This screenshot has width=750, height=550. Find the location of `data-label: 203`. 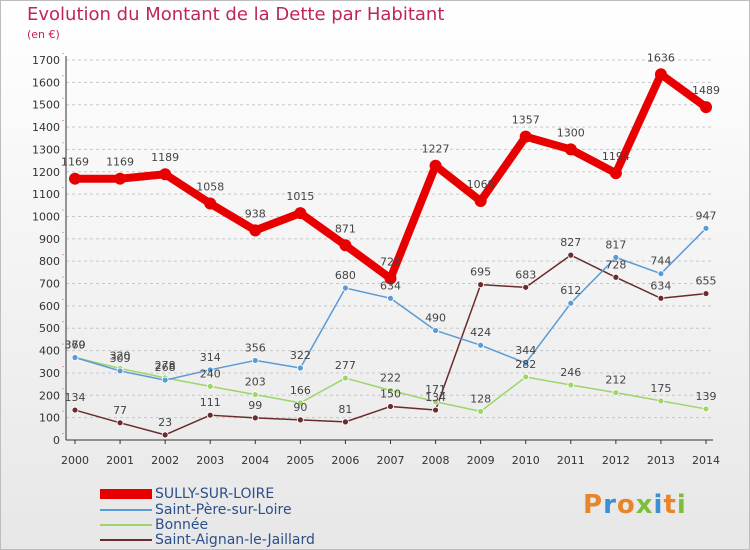

data-label: 203 is located at coordinates (255, 382).